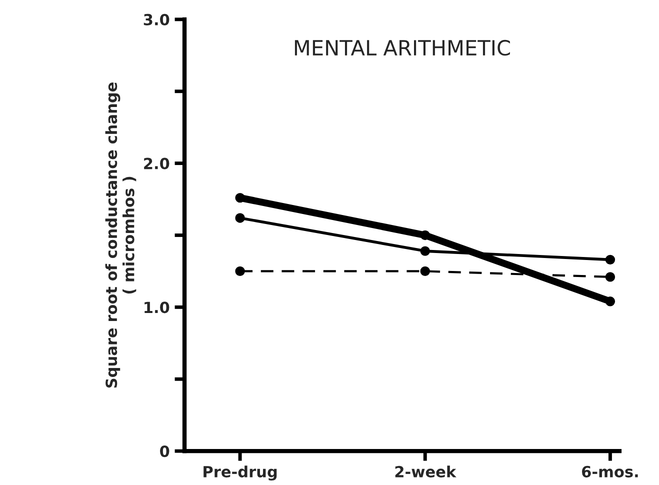 This screenshot has height=485, width=659. What do you see at coordinates (157, 20) in the screenshot?
I see `y-tick-label: 3.0` at bounding box center [157, 20].